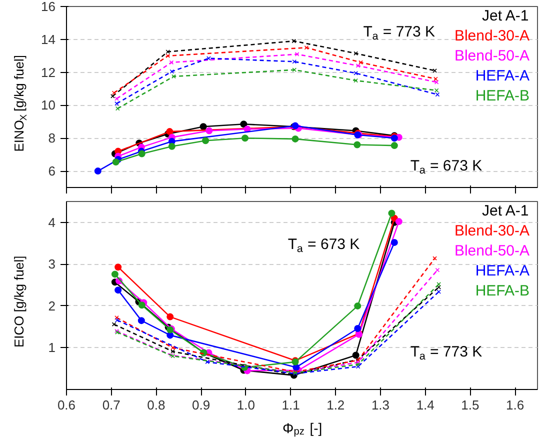 The image size is (547, 441). What do you see at coordinates (291, 405) in the screenshot?
I see `x-tick-label: 1.1` at bounding box center [291, 405].